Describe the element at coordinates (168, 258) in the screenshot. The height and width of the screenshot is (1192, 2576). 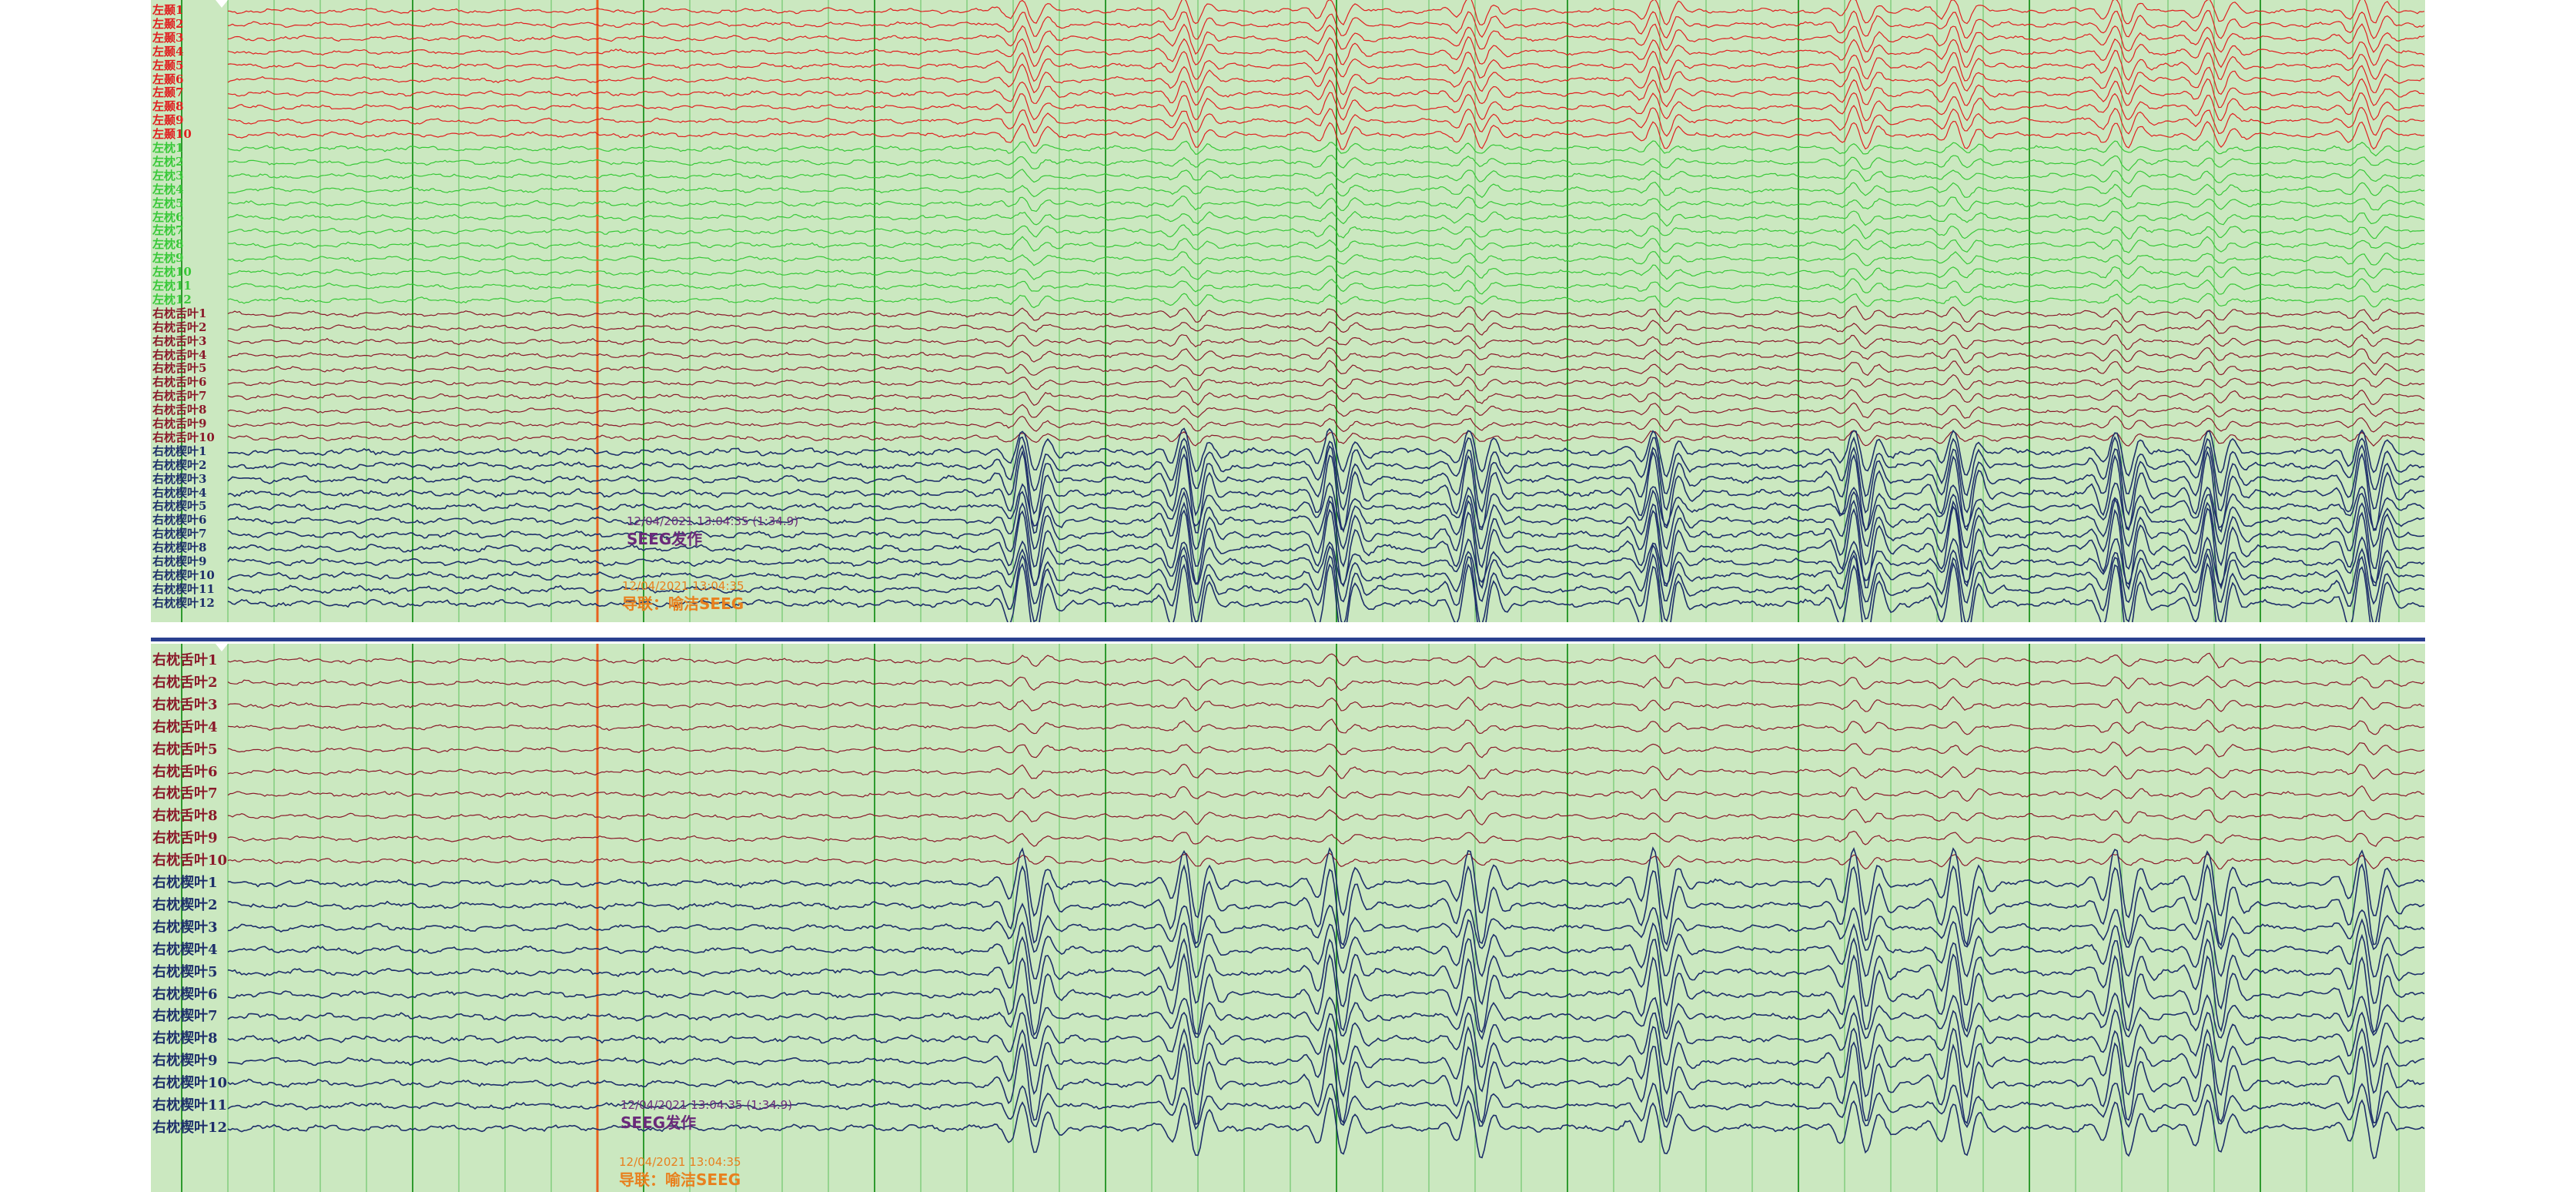
I see `channel-label: 左枕9` at that location.